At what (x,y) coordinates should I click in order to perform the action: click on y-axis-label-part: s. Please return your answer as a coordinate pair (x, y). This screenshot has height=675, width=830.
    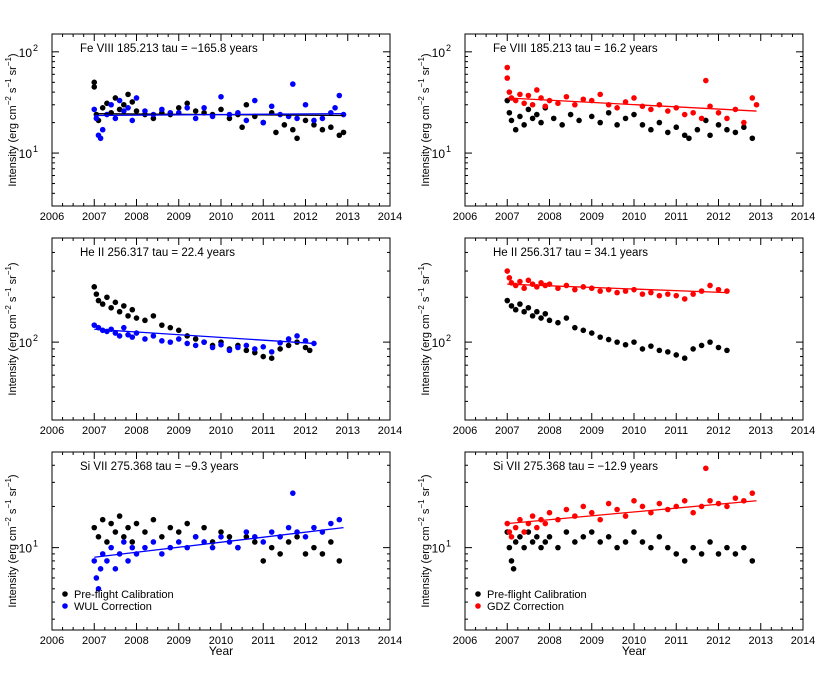
    Looking at the image, I should click on (13, 300).